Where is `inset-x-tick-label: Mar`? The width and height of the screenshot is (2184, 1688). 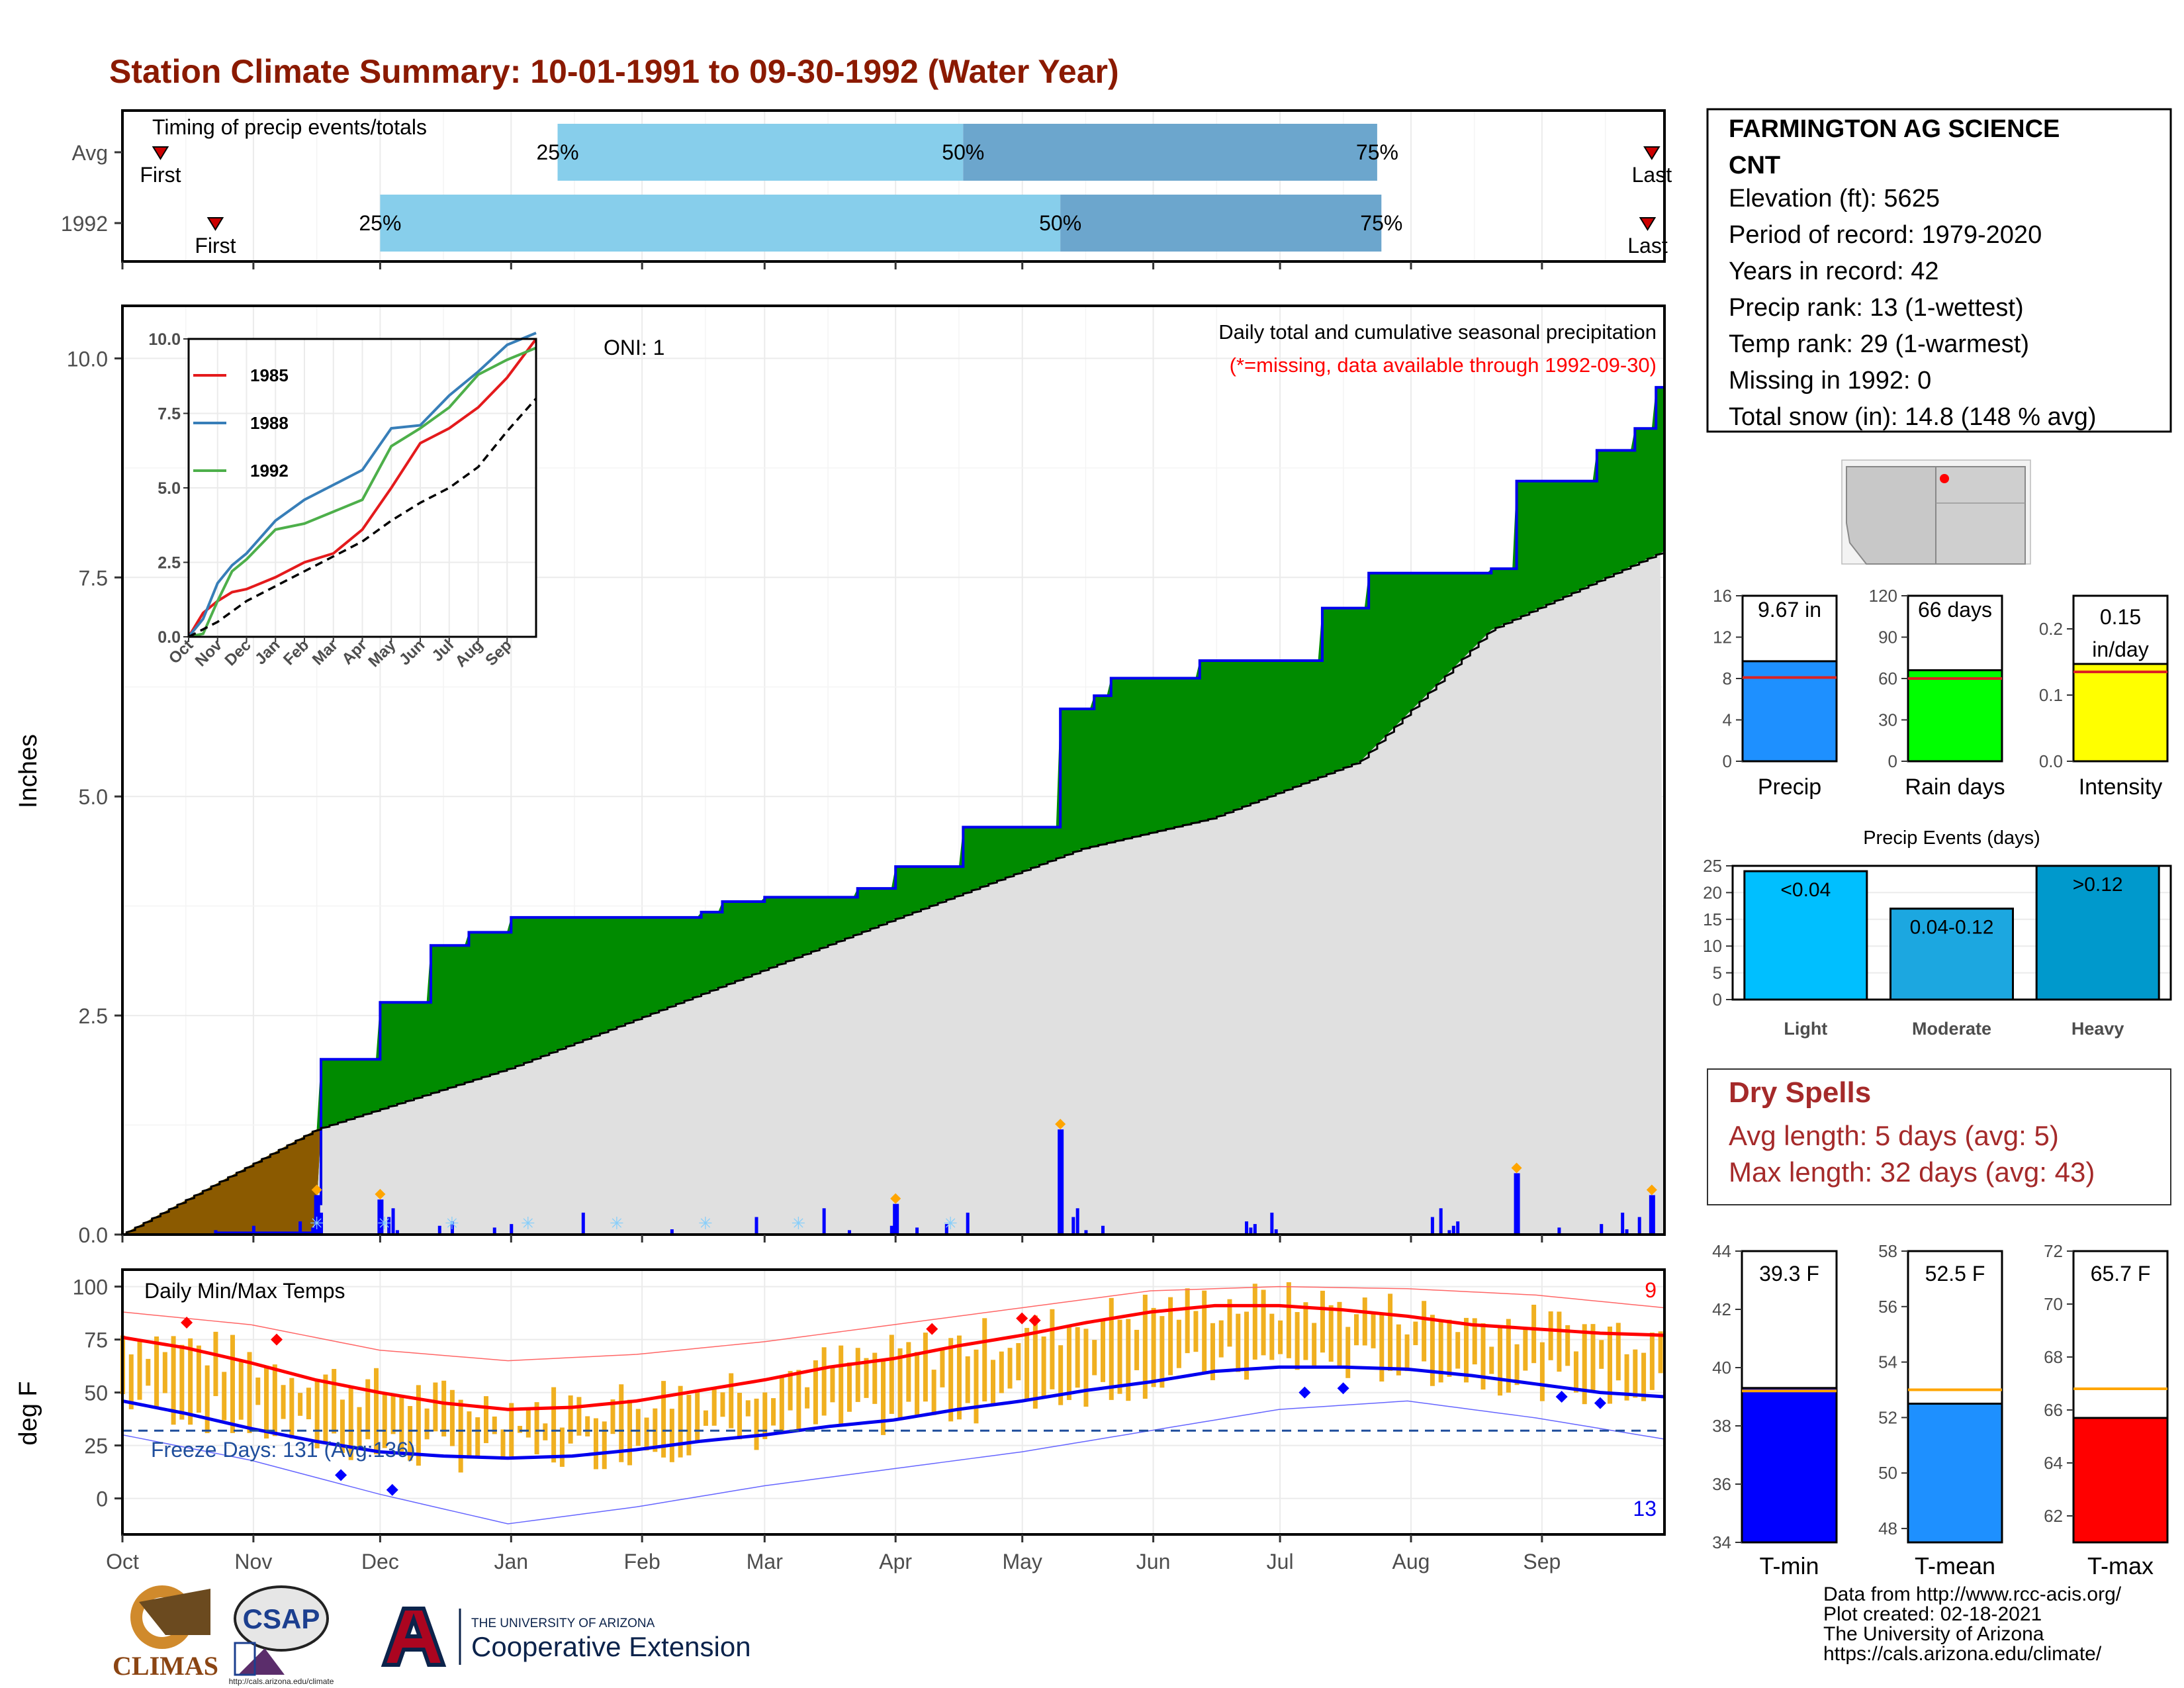 inset-x-tick-label: Mar is located at coordinates (325, 652).